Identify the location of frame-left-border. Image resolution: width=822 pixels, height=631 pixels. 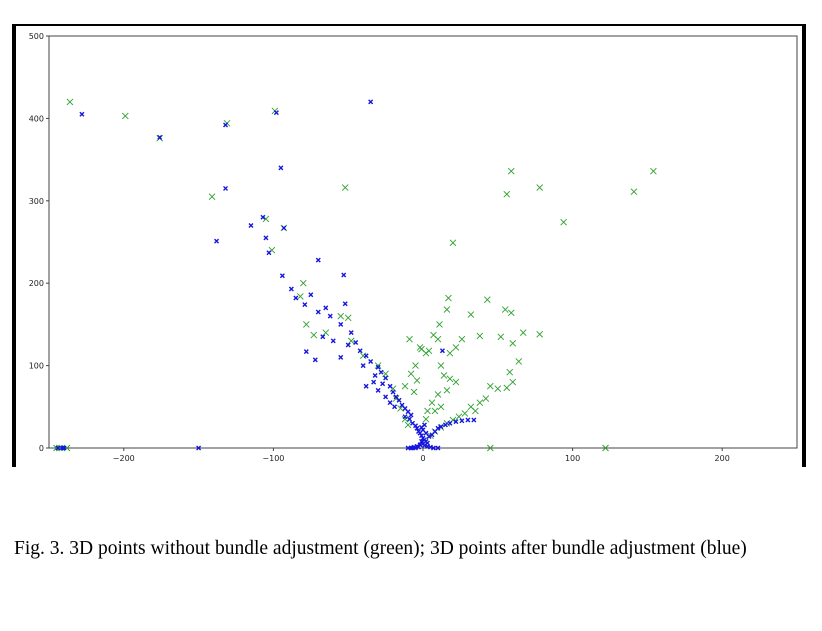
(14, 245).